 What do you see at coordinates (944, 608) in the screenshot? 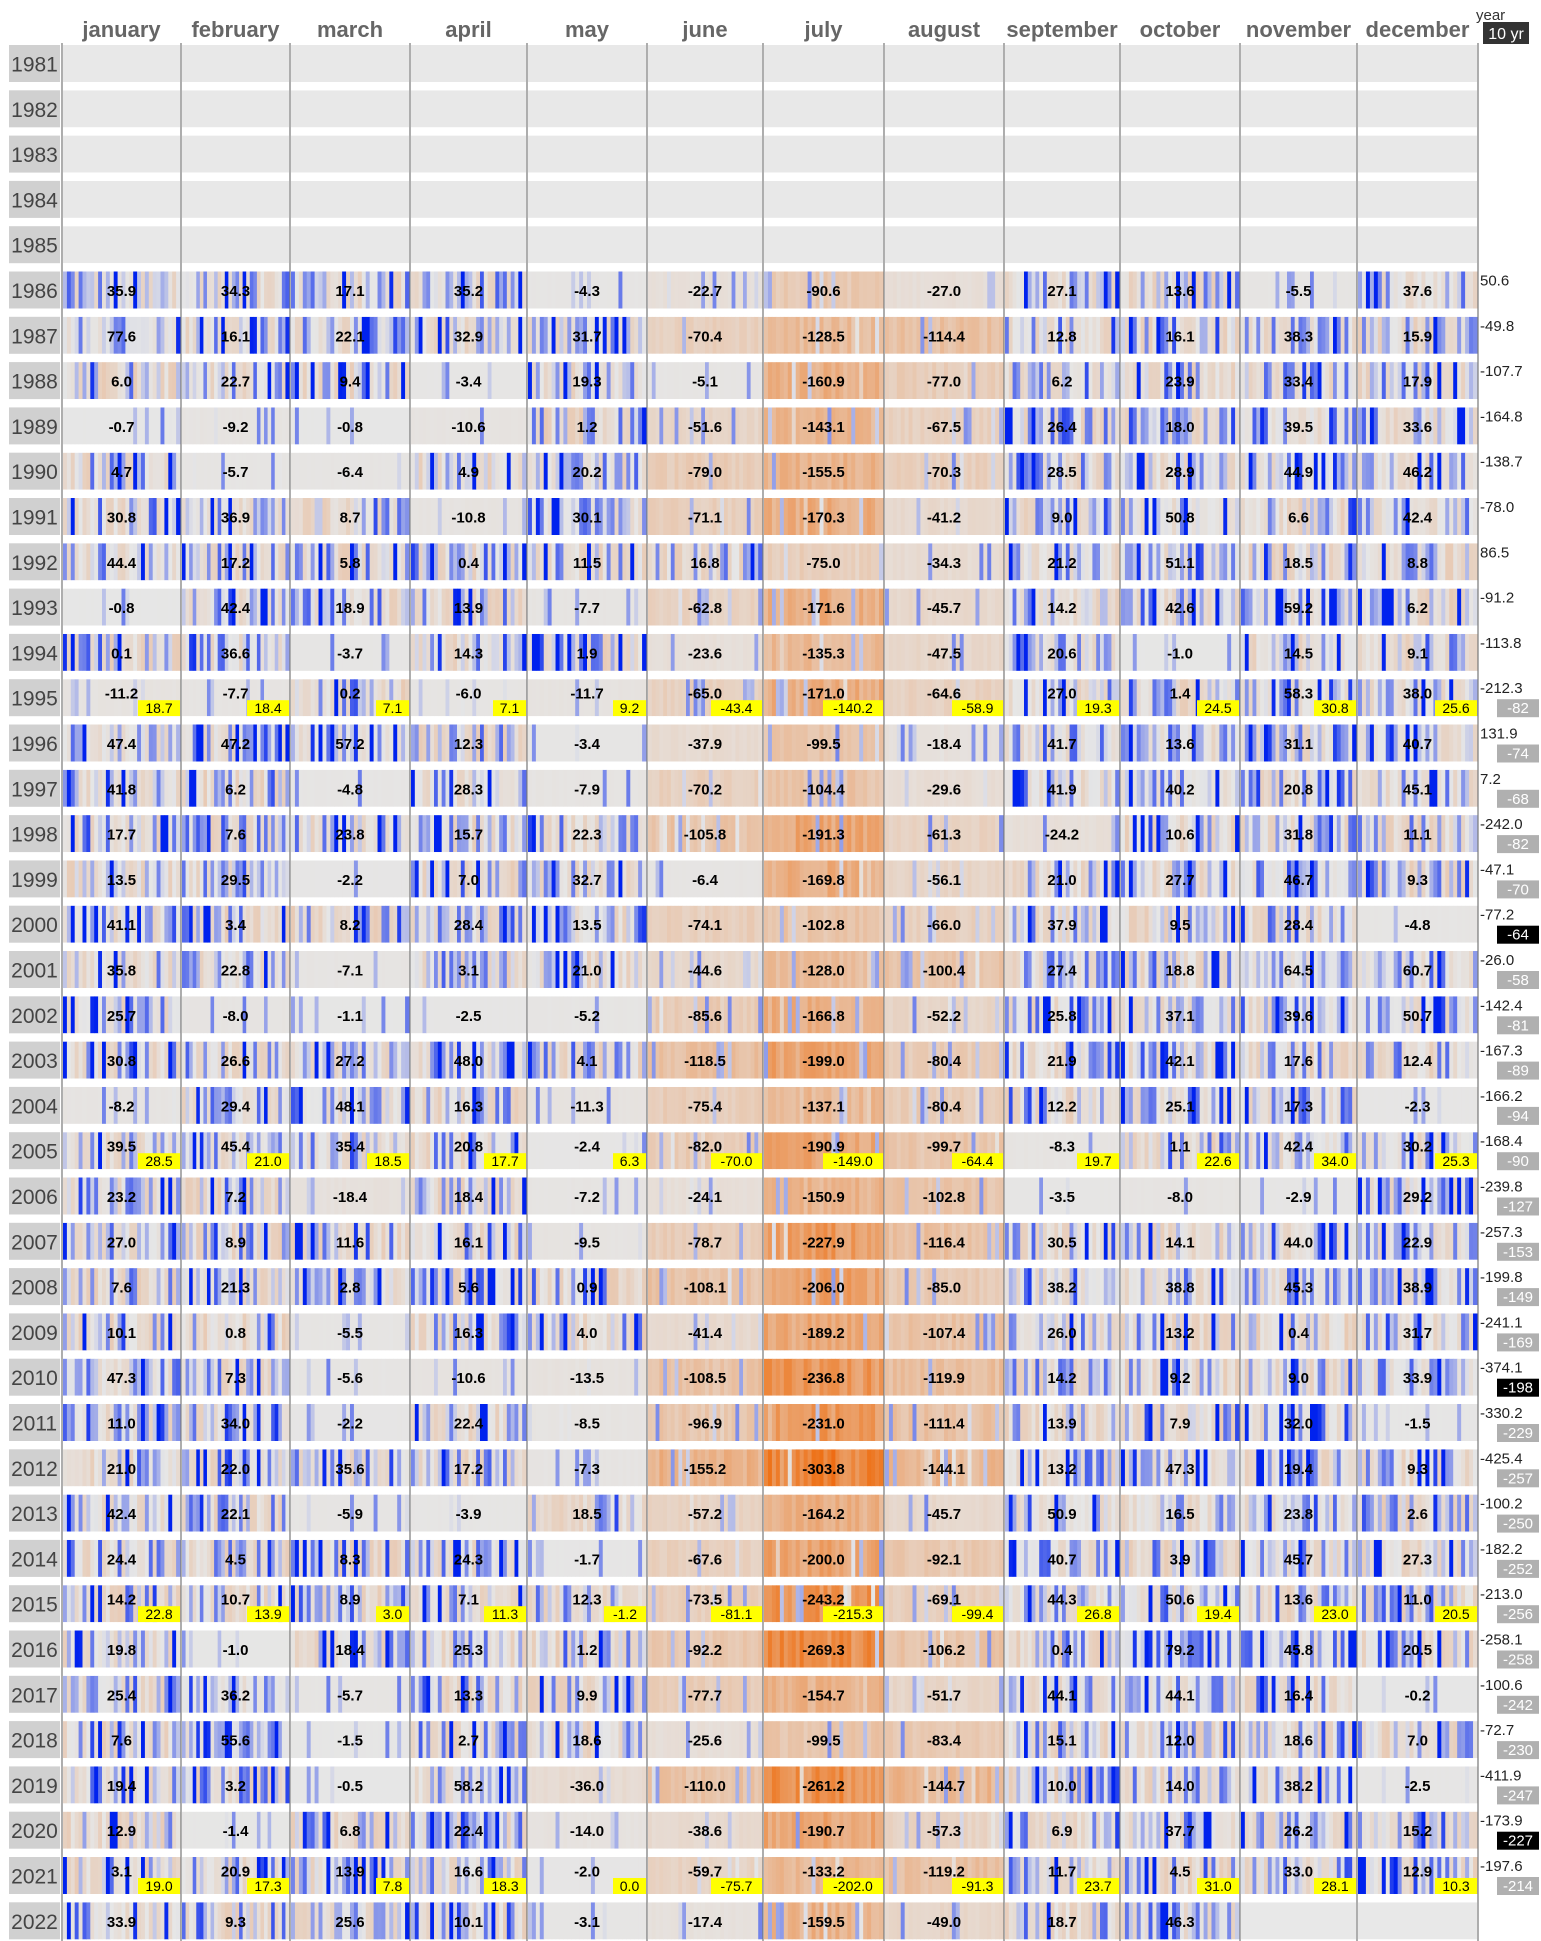
I see `month-total: -45.7` at bounding box center [944, 608].